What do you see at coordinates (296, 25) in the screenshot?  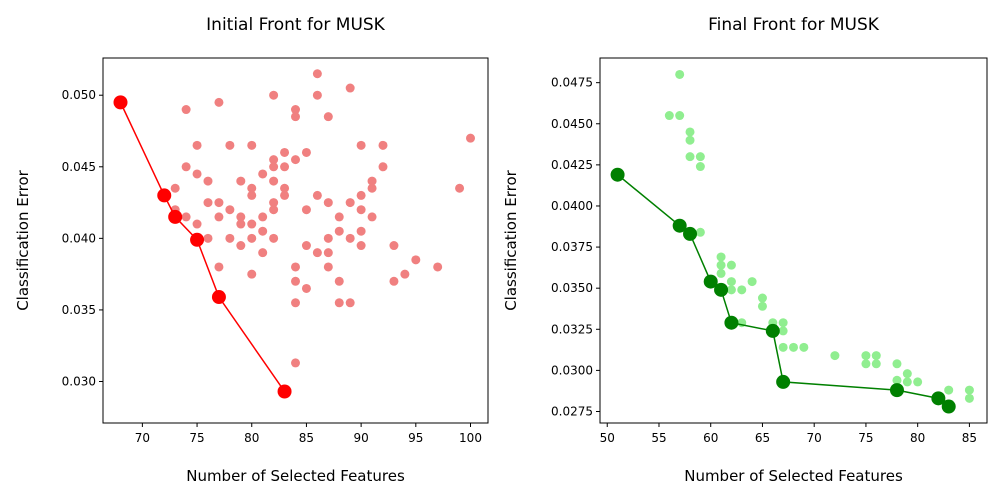 I see `chart-title: Initial Front for MUSK` at bounding box center [296, 25].